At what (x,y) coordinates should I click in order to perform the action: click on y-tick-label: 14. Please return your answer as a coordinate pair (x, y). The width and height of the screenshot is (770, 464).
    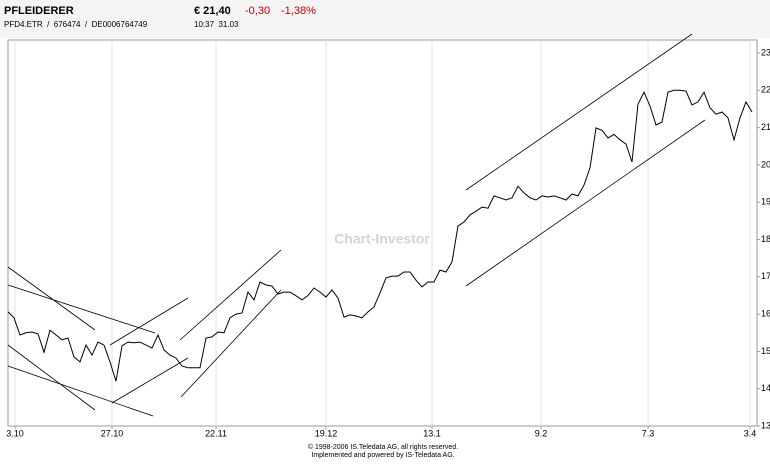
    Looking at the image, I should click on (765, 388).